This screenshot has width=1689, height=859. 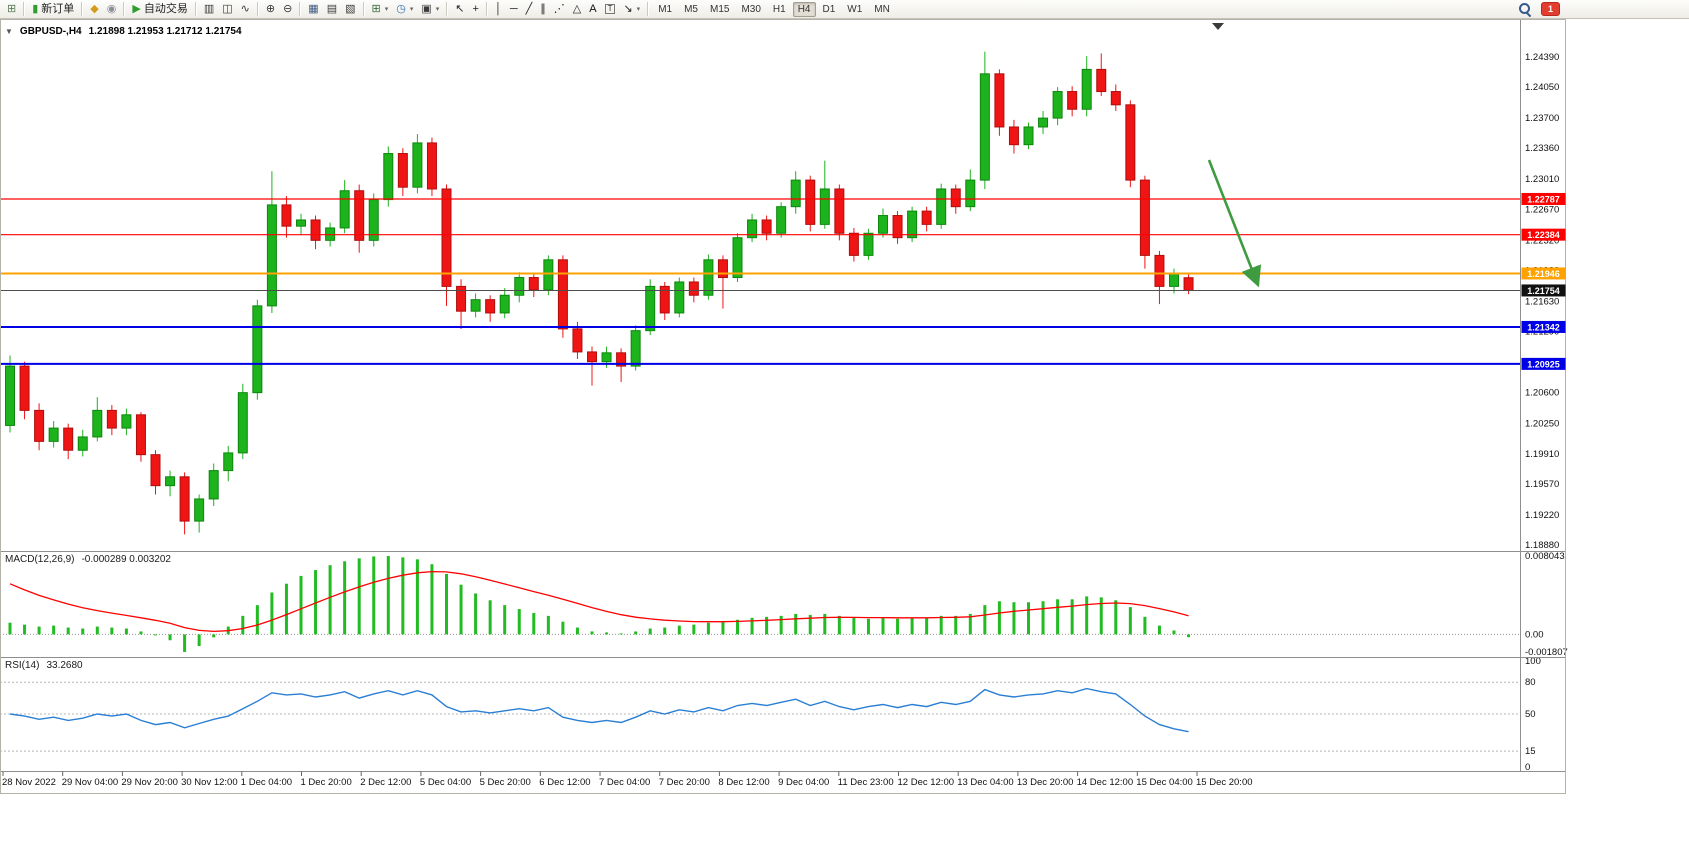 What do you see at coordinates (459, 9) in the screenshot?
I see `cursor-button: ↖` at bounding box center [459, 9].